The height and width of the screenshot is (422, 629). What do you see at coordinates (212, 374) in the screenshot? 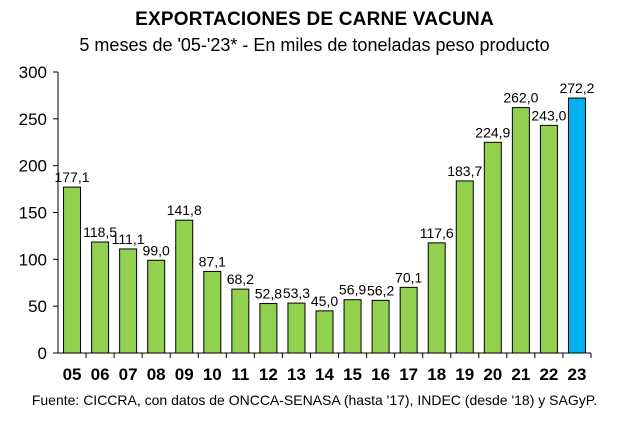
I see `x-tick-label-10: 10` at bounding box center [212, 374].